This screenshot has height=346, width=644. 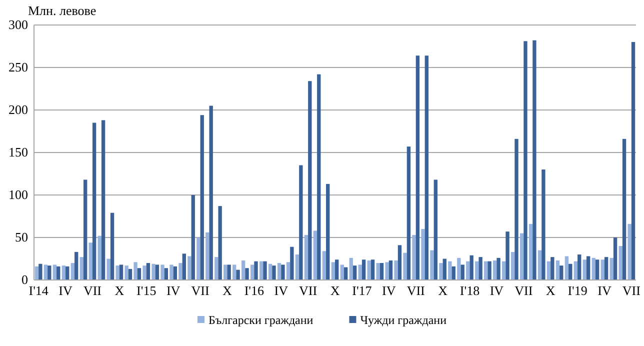 I want to click on y-tick-label: 200, so click(x=18, y=110).